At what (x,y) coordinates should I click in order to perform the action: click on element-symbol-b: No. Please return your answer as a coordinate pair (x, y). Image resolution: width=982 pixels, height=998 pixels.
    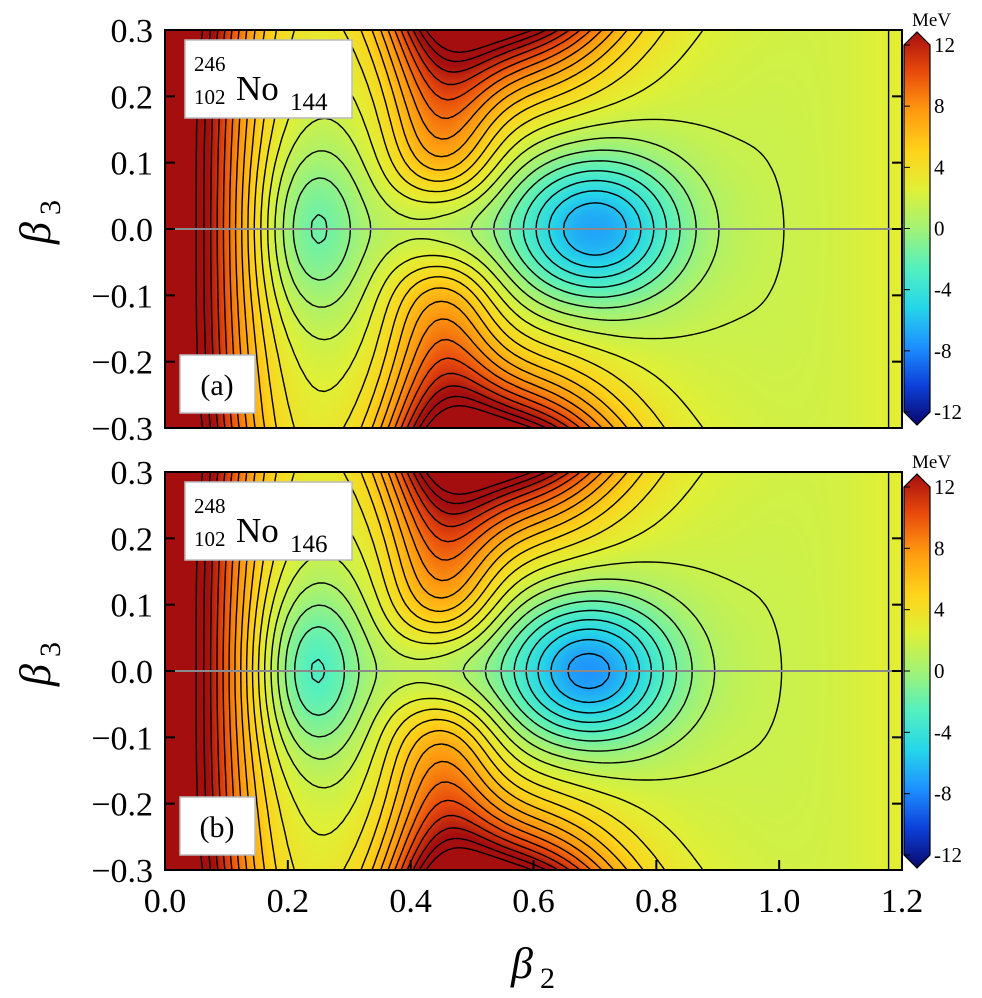
    Looking at the image, I should click on (257, 530).